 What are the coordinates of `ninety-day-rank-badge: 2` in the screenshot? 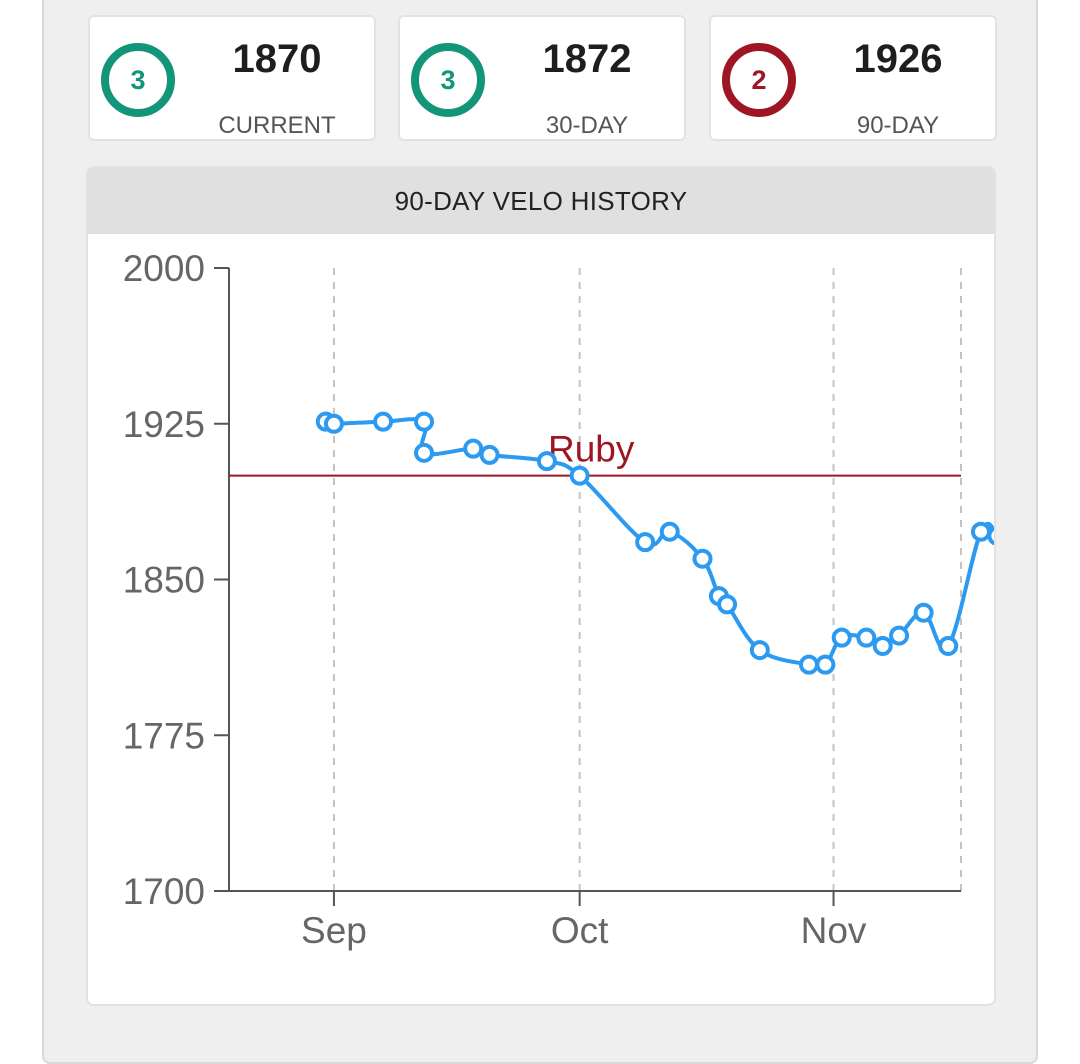 It's located at (759, 80).